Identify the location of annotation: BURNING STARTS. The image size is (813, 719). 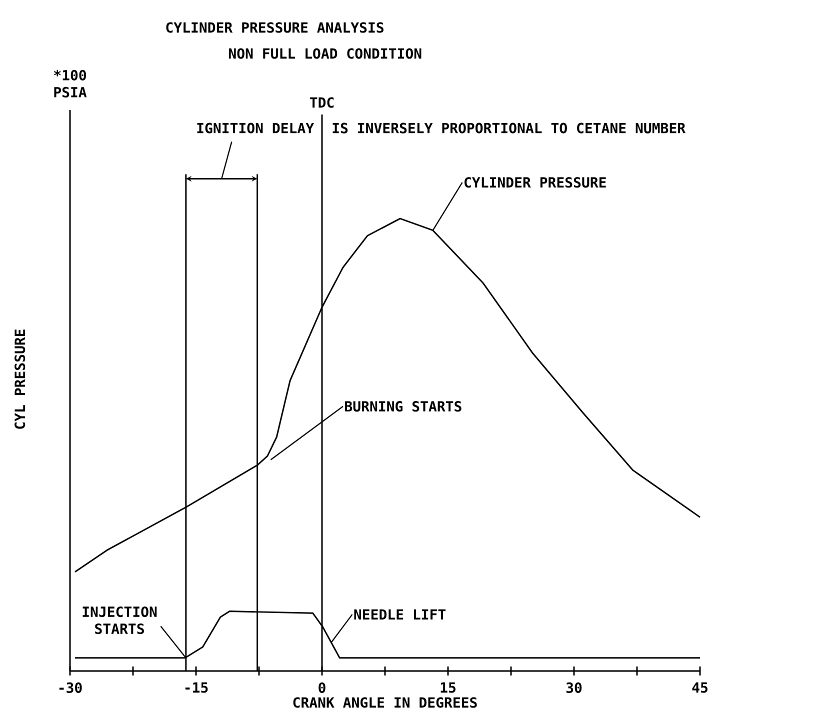
(403, 406).